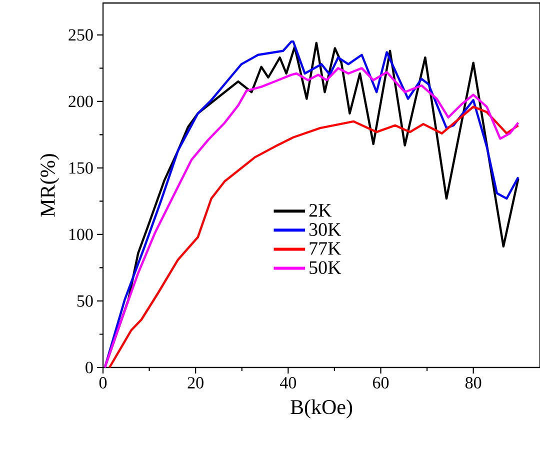 The width and height of the screenshot is (540, 460). What do you see at coordinates (85, 301) in the screenshot?
I see `y-tick-label: 50` at bounding box center [85, 301].